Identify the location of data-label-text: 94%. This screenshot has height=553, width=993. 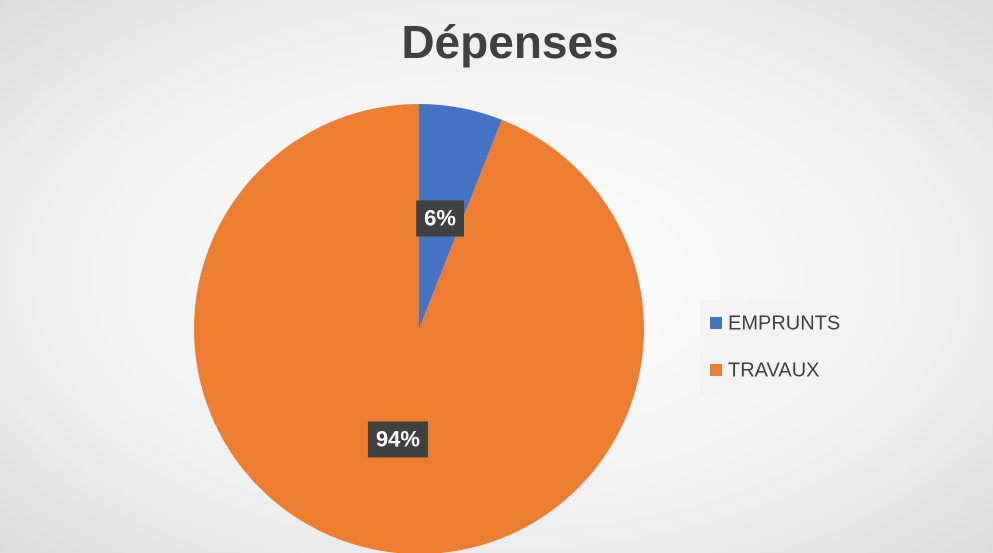
(398, 438).